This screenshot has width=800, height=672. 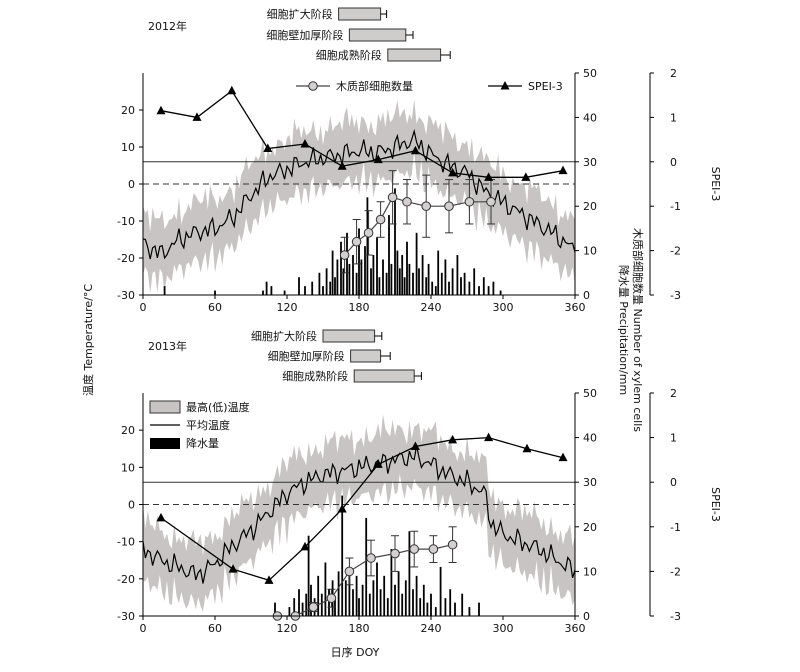 What do you see at coordinates (284, 336) in the screenshot?
I see `phase-label: 细胞扩大阶段` at bounding box center [284, 336].